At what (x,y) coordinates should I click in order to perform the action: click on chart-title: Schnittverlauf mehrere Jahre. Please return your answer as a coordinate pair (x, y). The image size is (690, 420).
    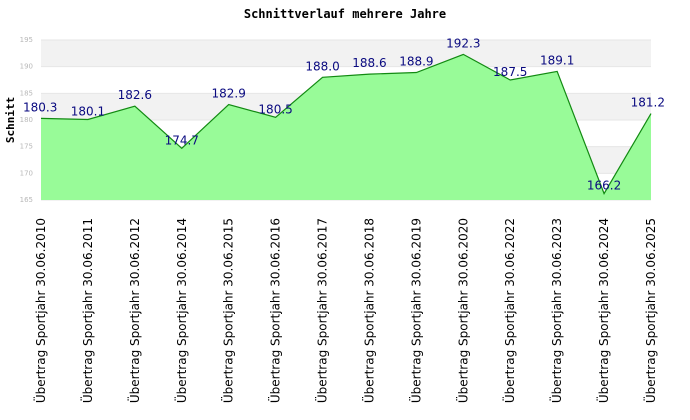
    Looking at the image, I should click on (345, 14).